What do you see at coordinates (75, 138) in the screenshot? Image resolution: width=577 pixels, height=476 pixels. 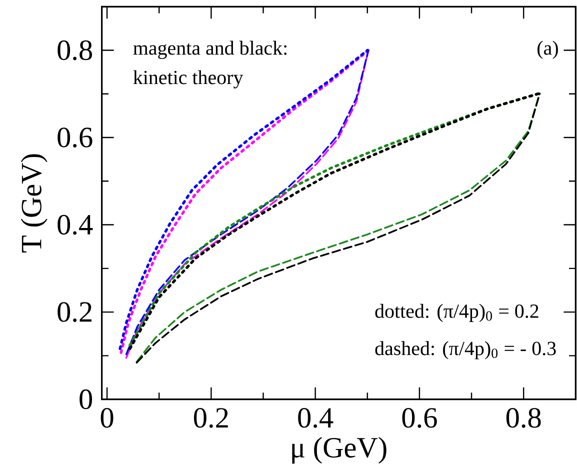 I see `y-tick-label: 0.6` at bounding box center [75, 138].